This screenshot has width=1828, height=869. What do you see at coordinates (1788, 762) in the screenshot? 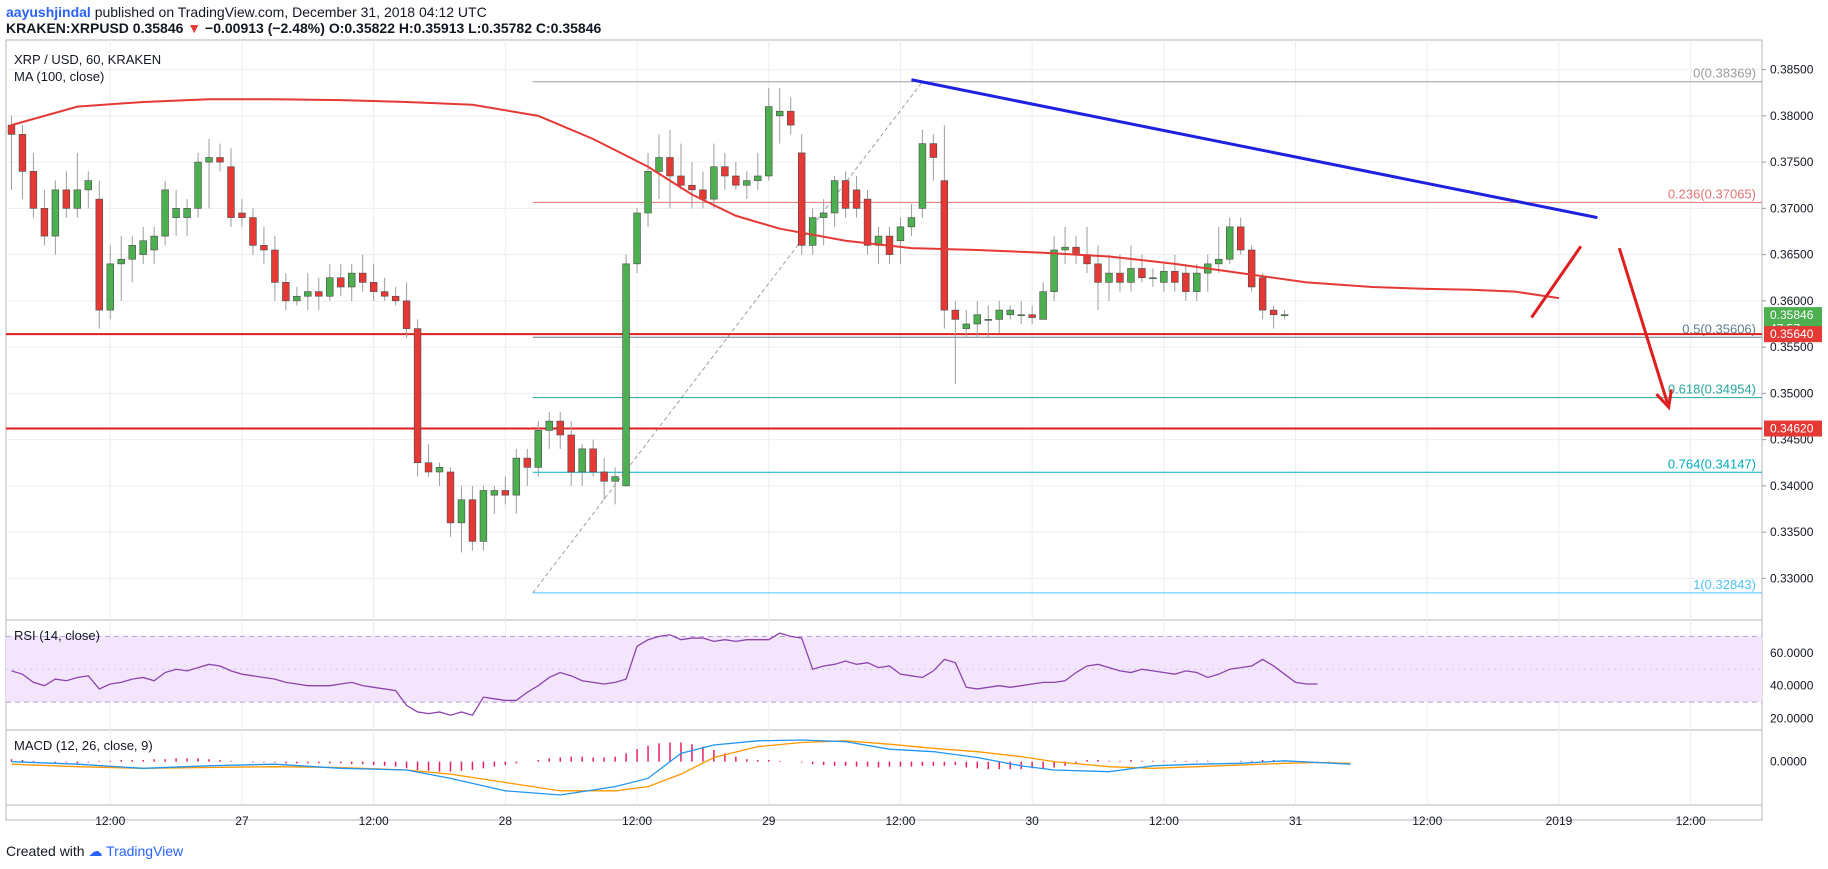
I see `macd-tick-label: 0.0000` at bounding box center [1788, 762].